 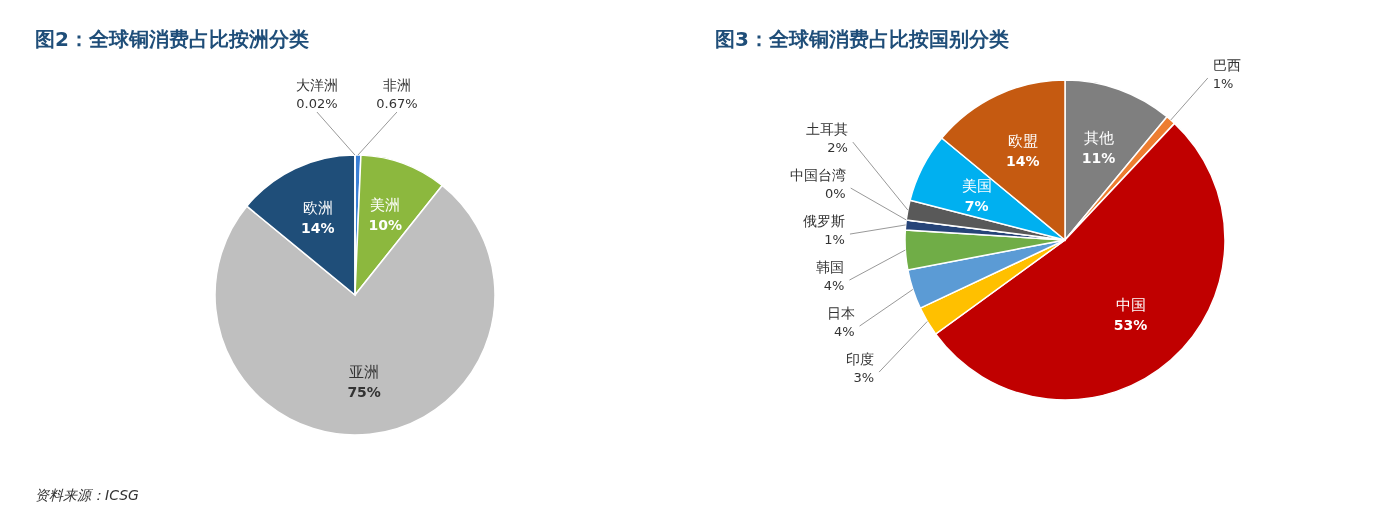 What do you see at coordinates (385, 204) in the screenshot?
I see `slice-label: 美洲` at bounding box center [385, 204].